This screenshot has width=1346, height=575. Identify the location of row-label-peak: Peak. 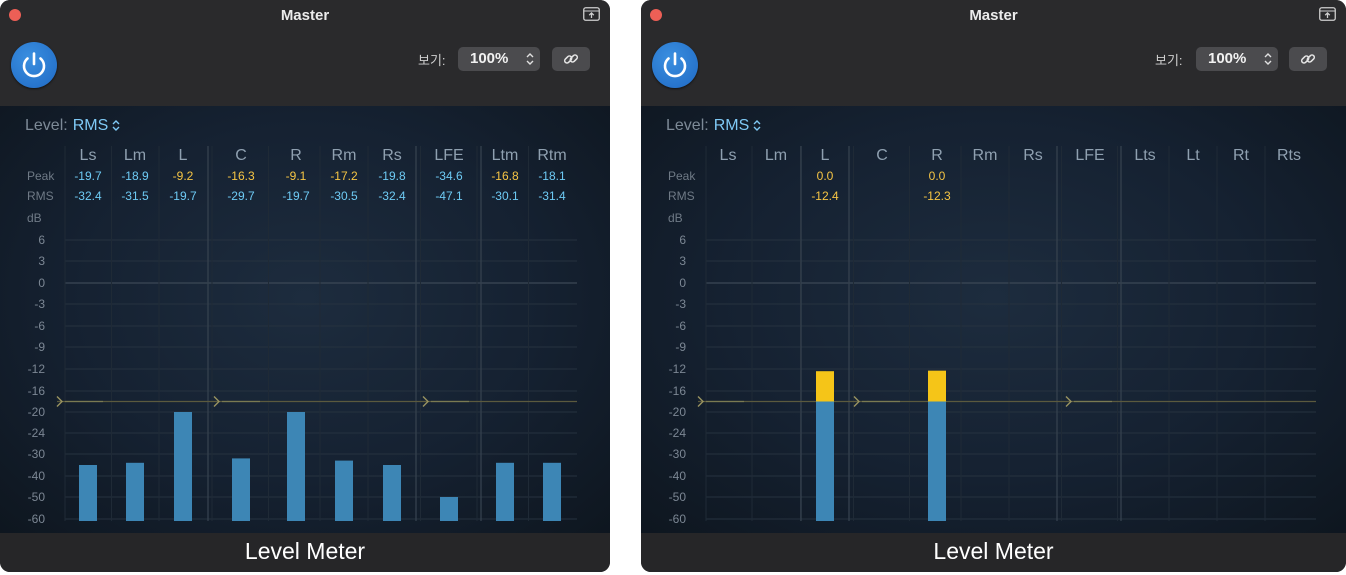
(682, 176).